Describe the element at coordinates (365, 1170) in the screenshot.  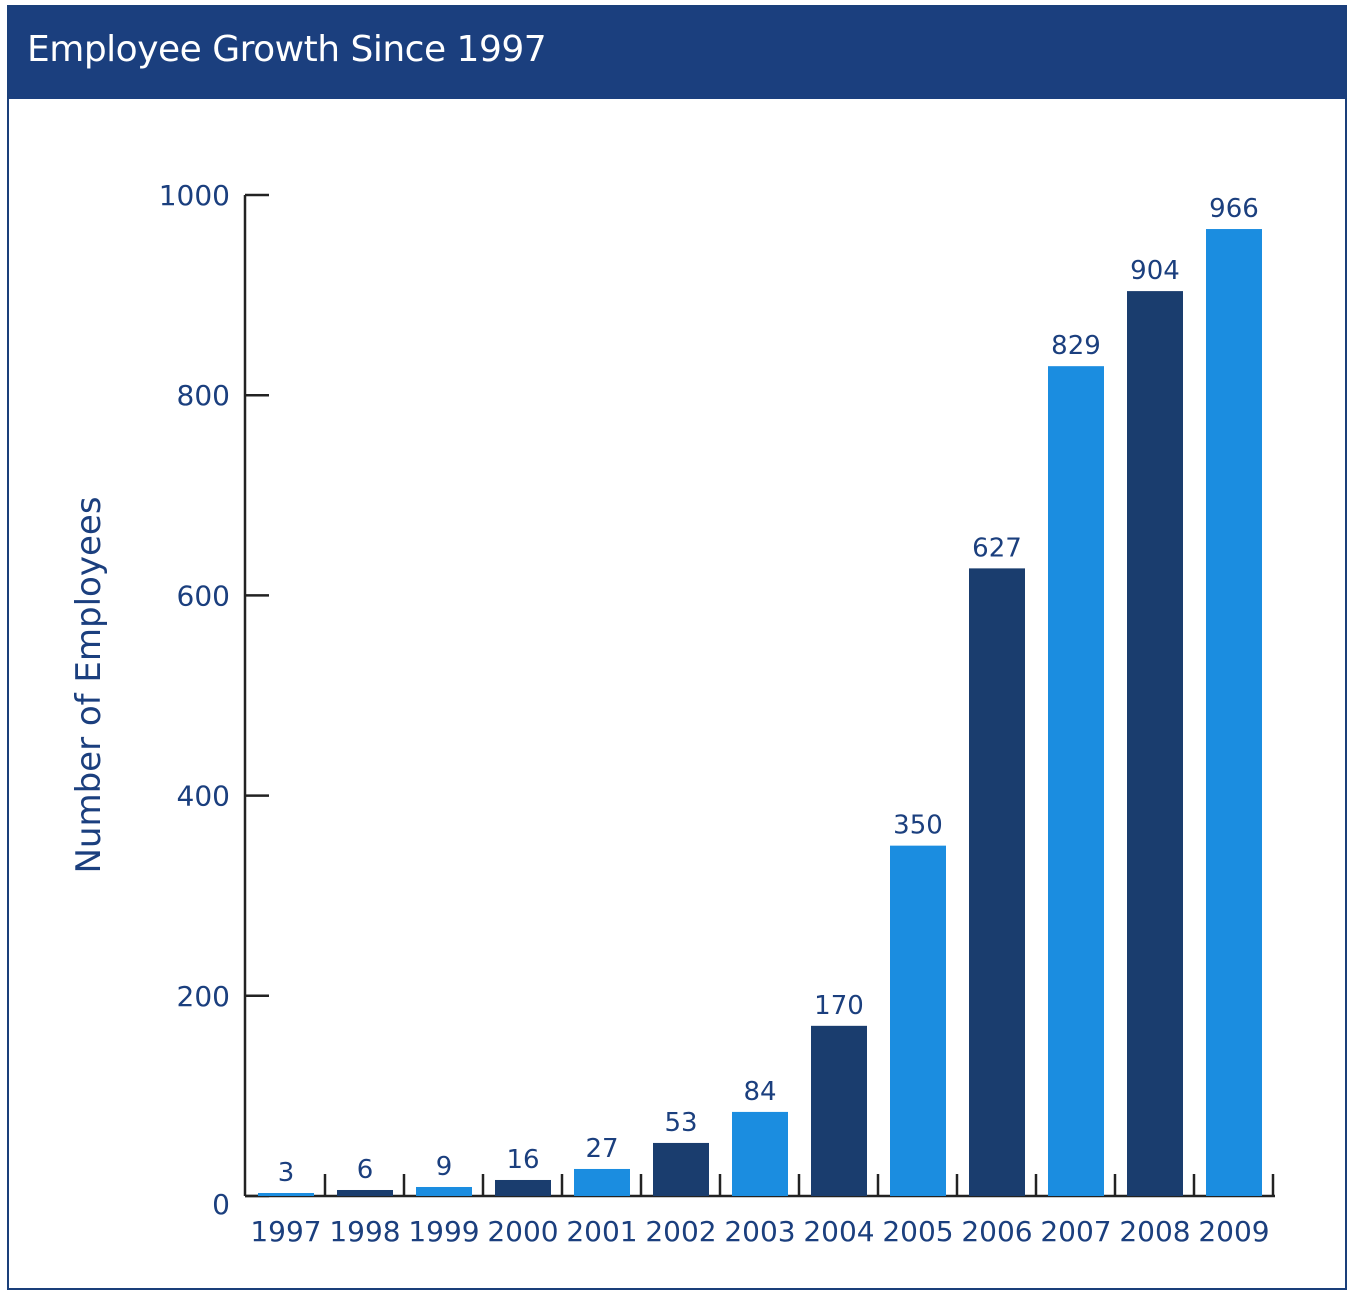
I see `data-label: 6` at that location.